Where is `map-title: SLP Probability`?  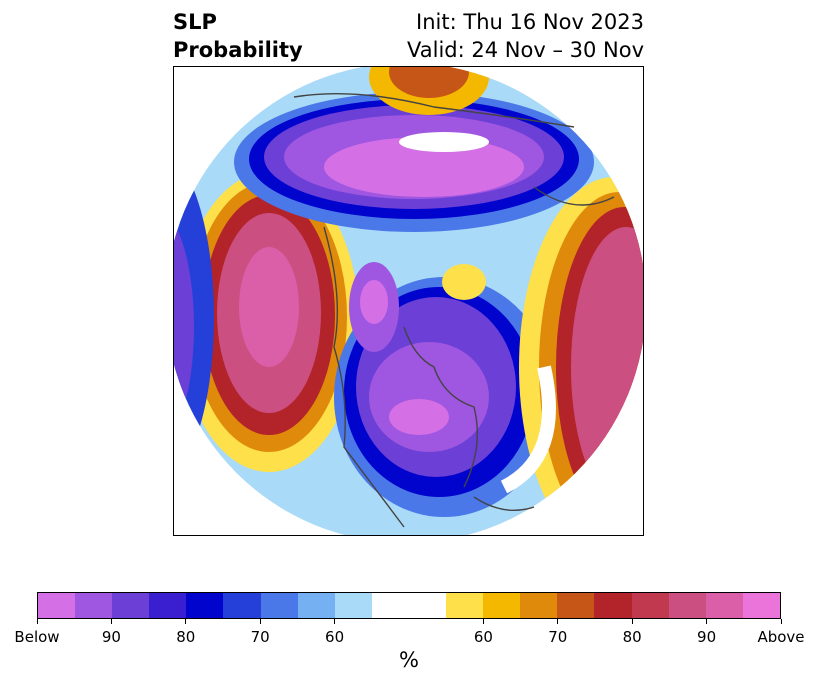 map-title: SLP Probability is located at coordinates (238, 36).